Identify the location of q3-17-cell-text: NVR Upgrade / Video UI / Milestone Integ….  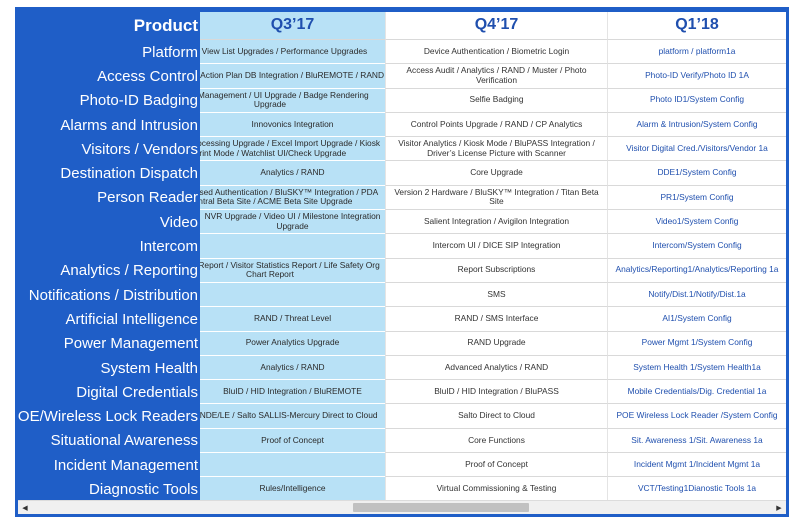
(292, 221).